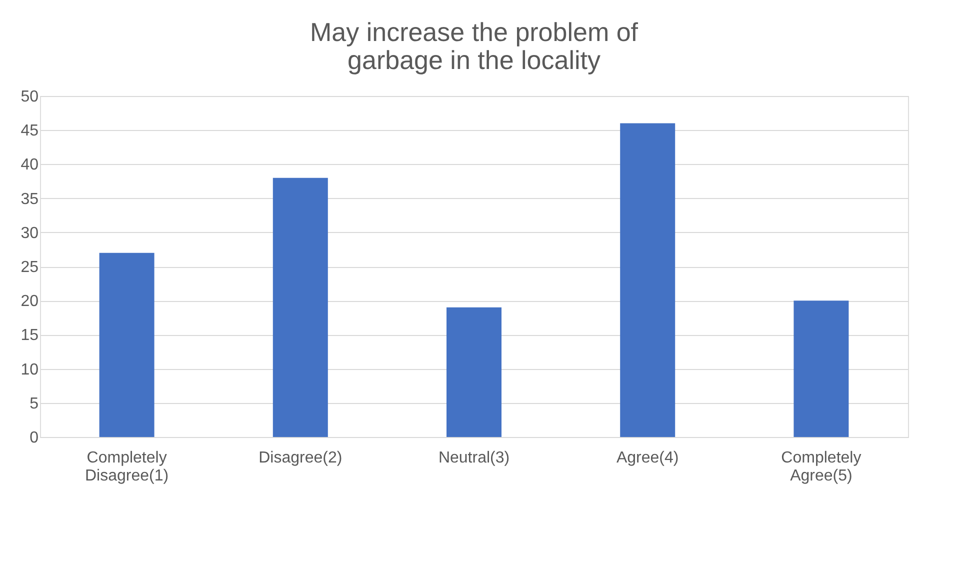 This screenshot has height=579, width=964. Describe the element at coordinates (29, 165) in the screenshot. I see `y-tick-label: 40` at that location.